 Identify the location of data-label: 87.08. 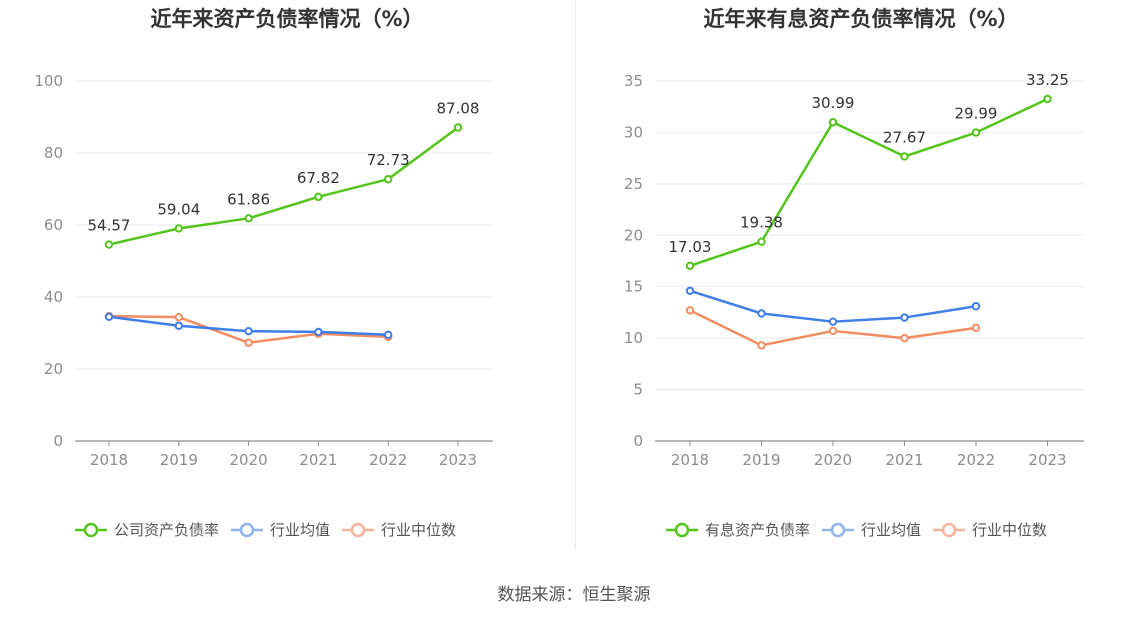
(458, 109).